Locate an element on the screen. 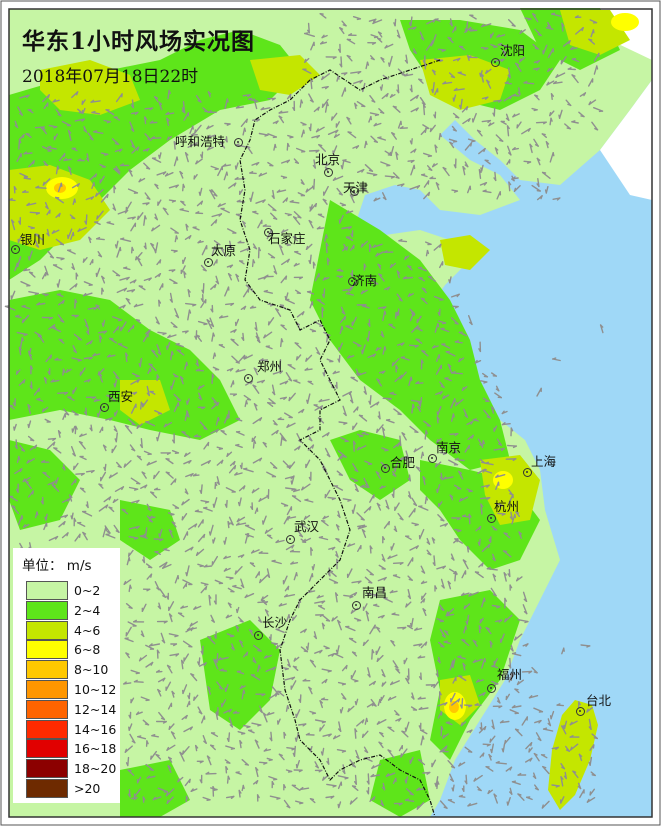 The image size is (661, 826). legend-label: 16~18 is located at coordinates (95, 749).